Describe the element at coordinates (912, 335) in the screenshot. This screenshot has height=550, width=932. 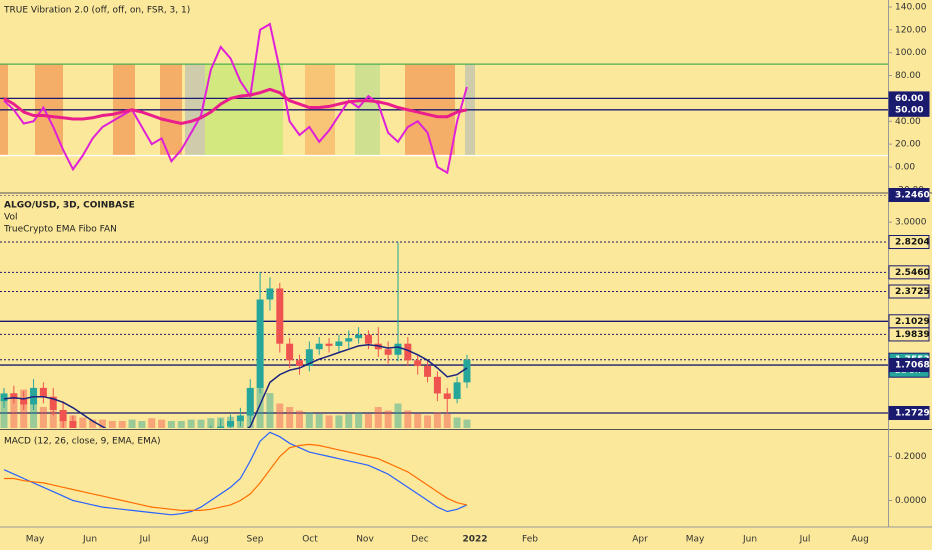
I see `level-label: 1.9839` at that location.